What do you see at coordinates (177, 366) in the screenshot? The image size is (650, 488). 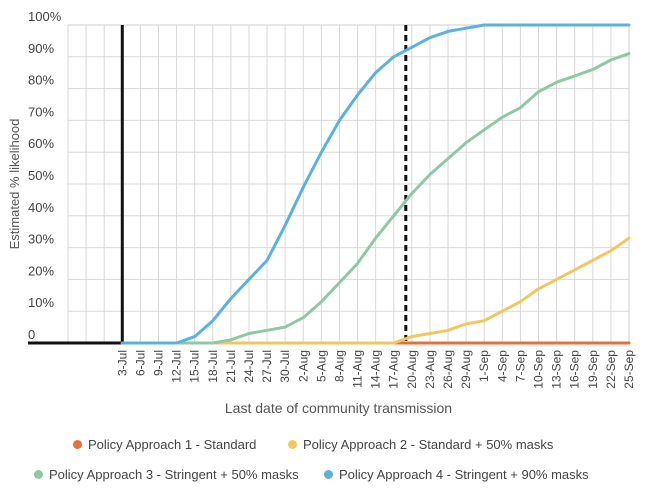 I see `x-tick-label: 12-Jul` at bounding box center [177, 366].